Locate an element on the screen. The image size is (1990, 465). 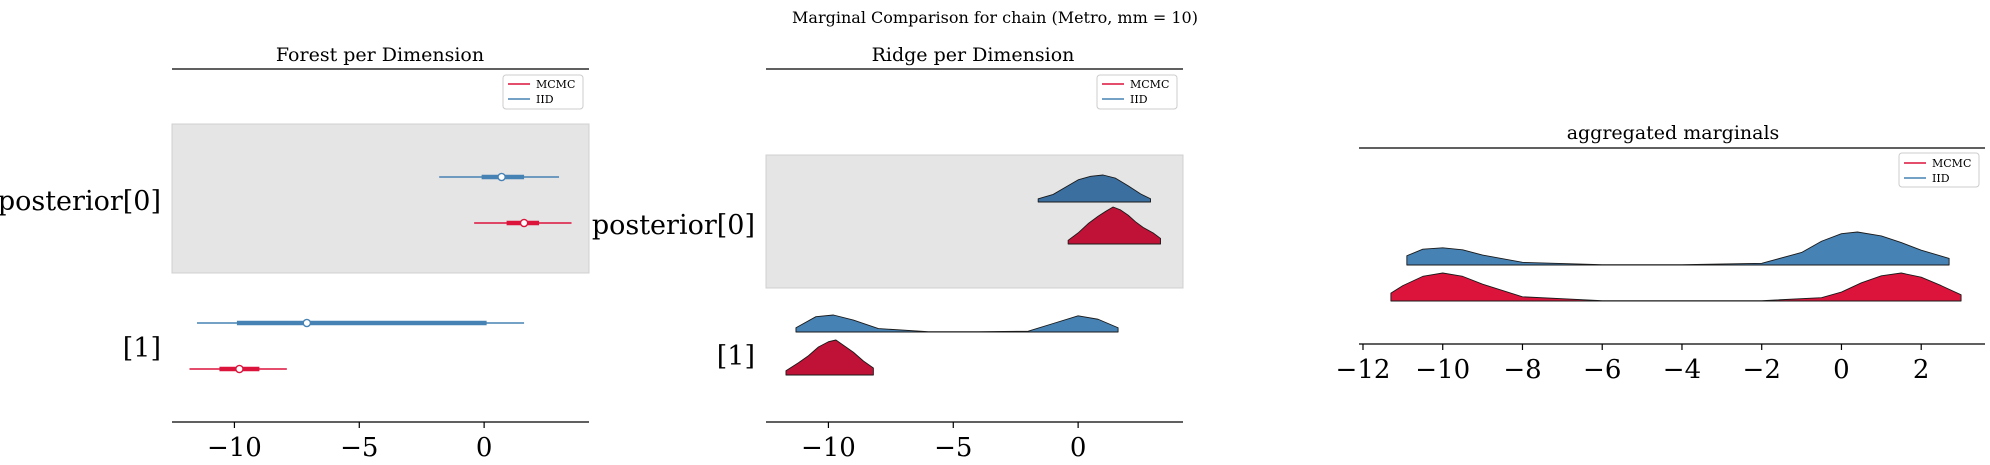
aggregated-legend-mcmc-label: MCMC is located at coordinates (1951, 163).